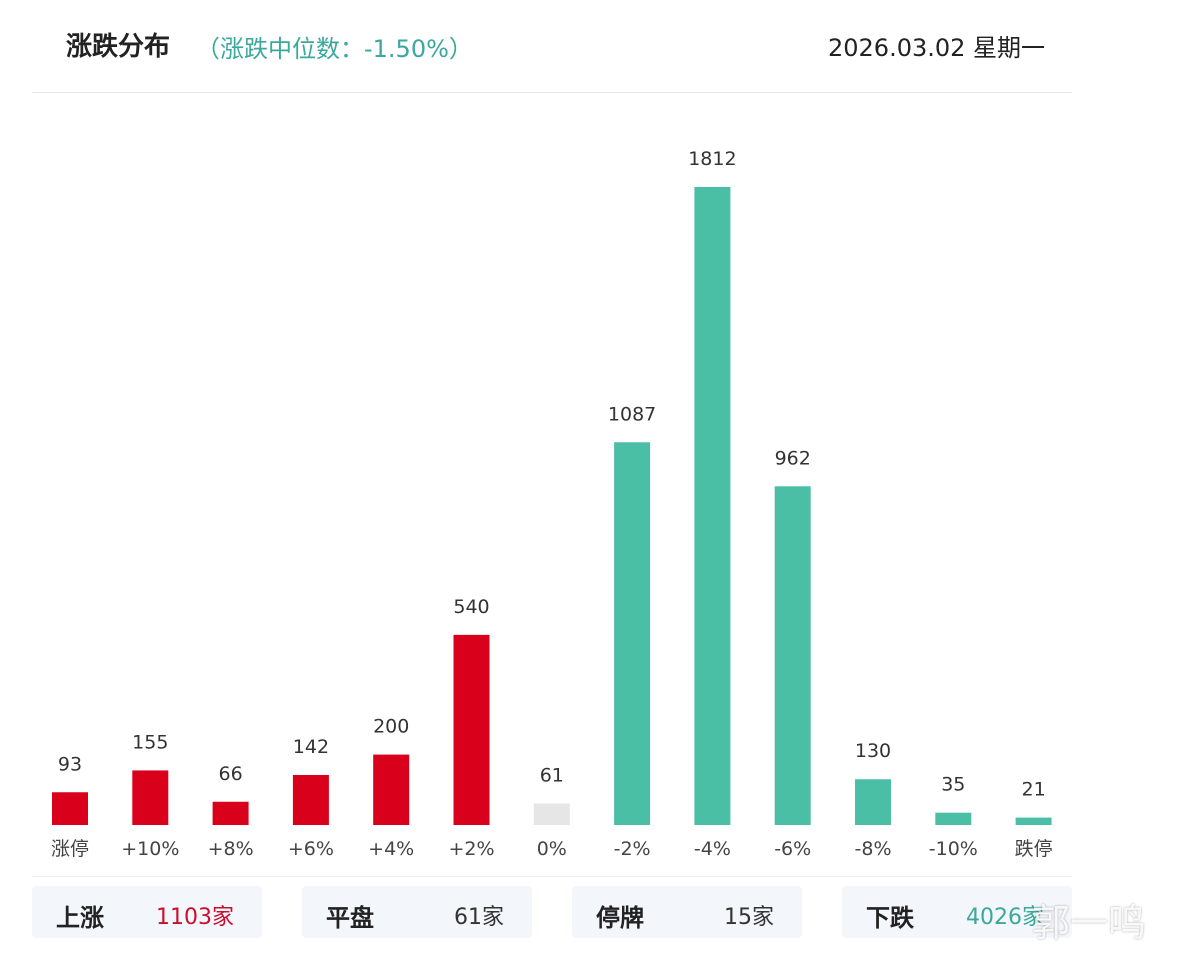 The height and width of the screenshot is (968, 1186). Describe the element at coordinates (552, 776) in the screenshot. I see `bar-value-label: 61` at that location.